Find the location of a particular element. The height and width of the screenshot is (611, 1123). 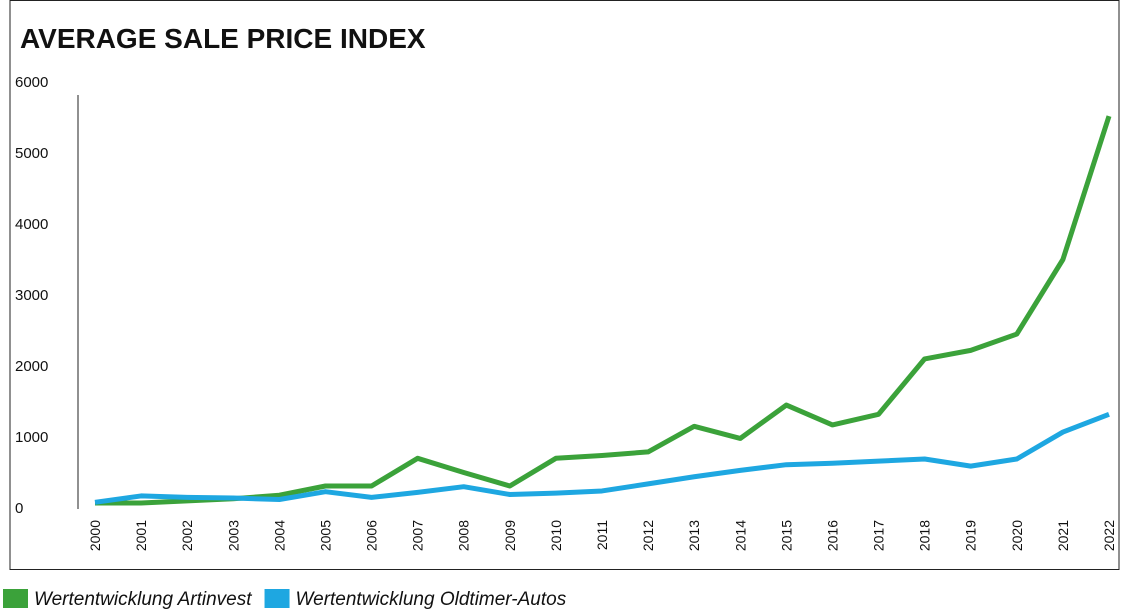

x-tick-label: 2013 is located at coordinates (694, 535).